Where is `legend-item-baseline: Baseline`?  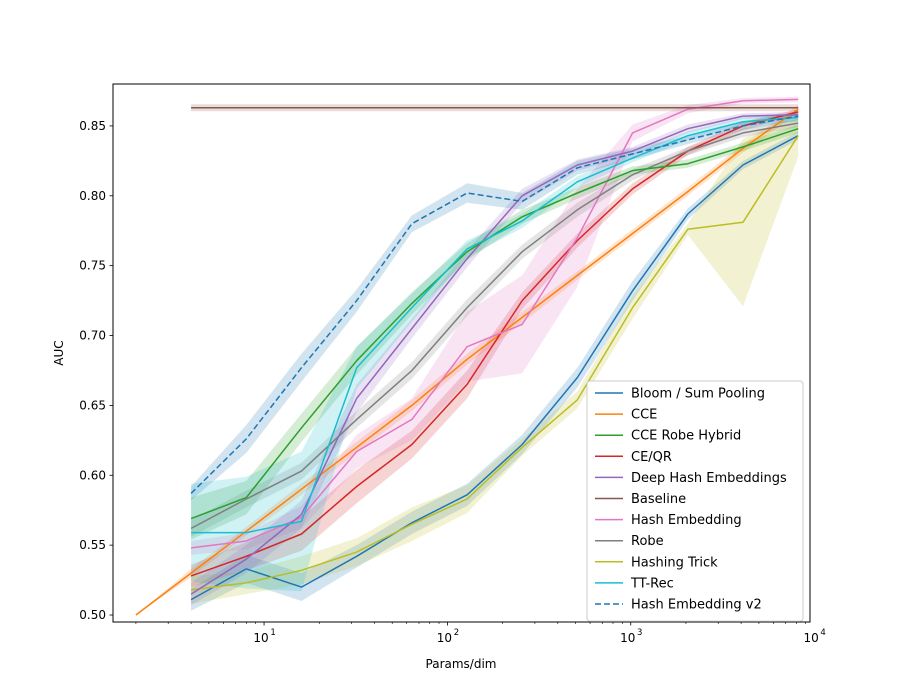 legend-item-baseline: Baseline is located at coordinates (640, 499).